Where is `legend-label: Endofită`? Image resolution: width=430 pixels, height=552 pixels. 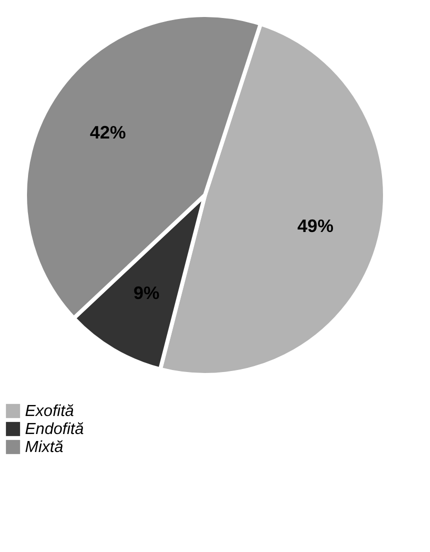
legend-label: Endofită is located at coordinates (54, 429).